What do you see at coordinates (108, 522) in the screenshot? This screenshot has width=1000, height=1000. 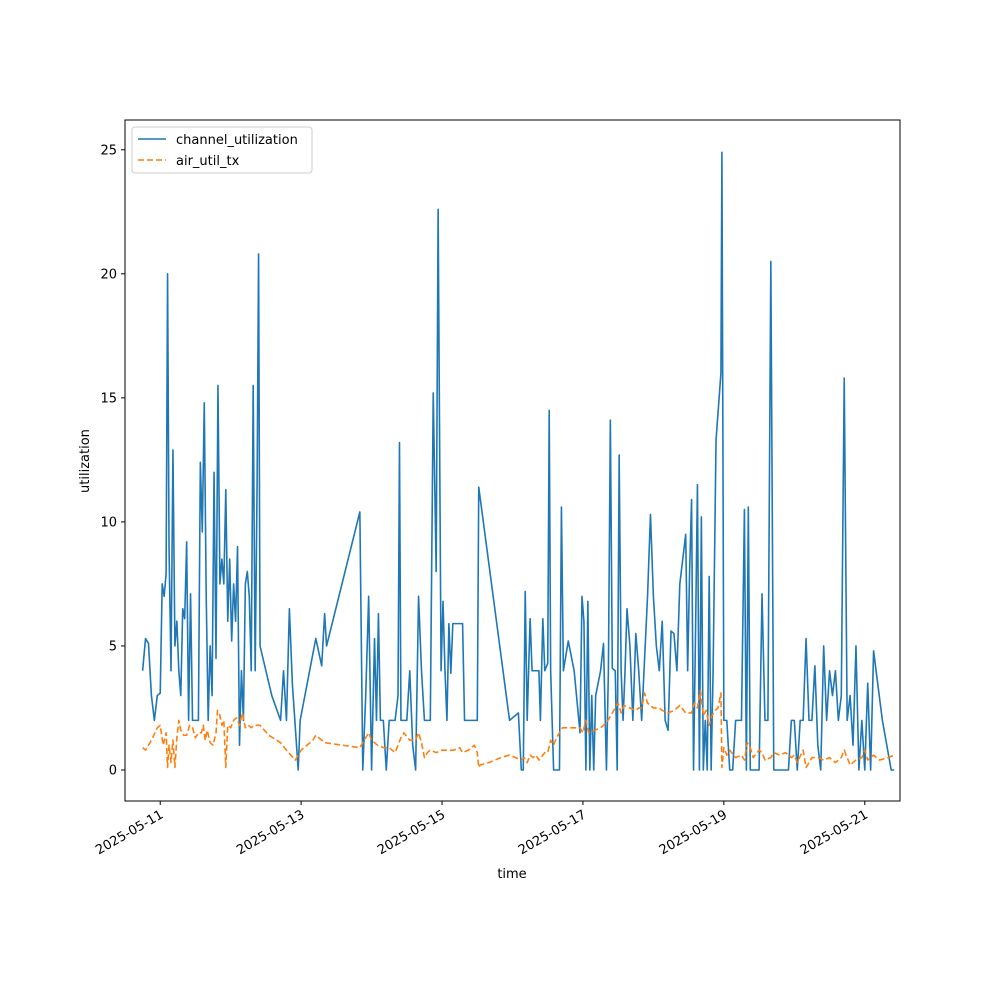 I see `y-tick-label: 10` at bounding box center [108, 522].